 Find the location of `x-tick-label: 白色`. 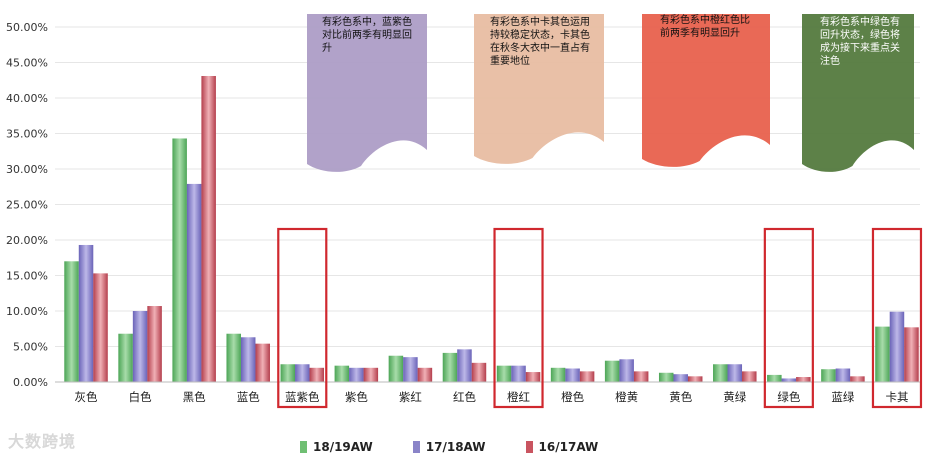

x-tick-label: 白色 is located at coordinates (140, 397).